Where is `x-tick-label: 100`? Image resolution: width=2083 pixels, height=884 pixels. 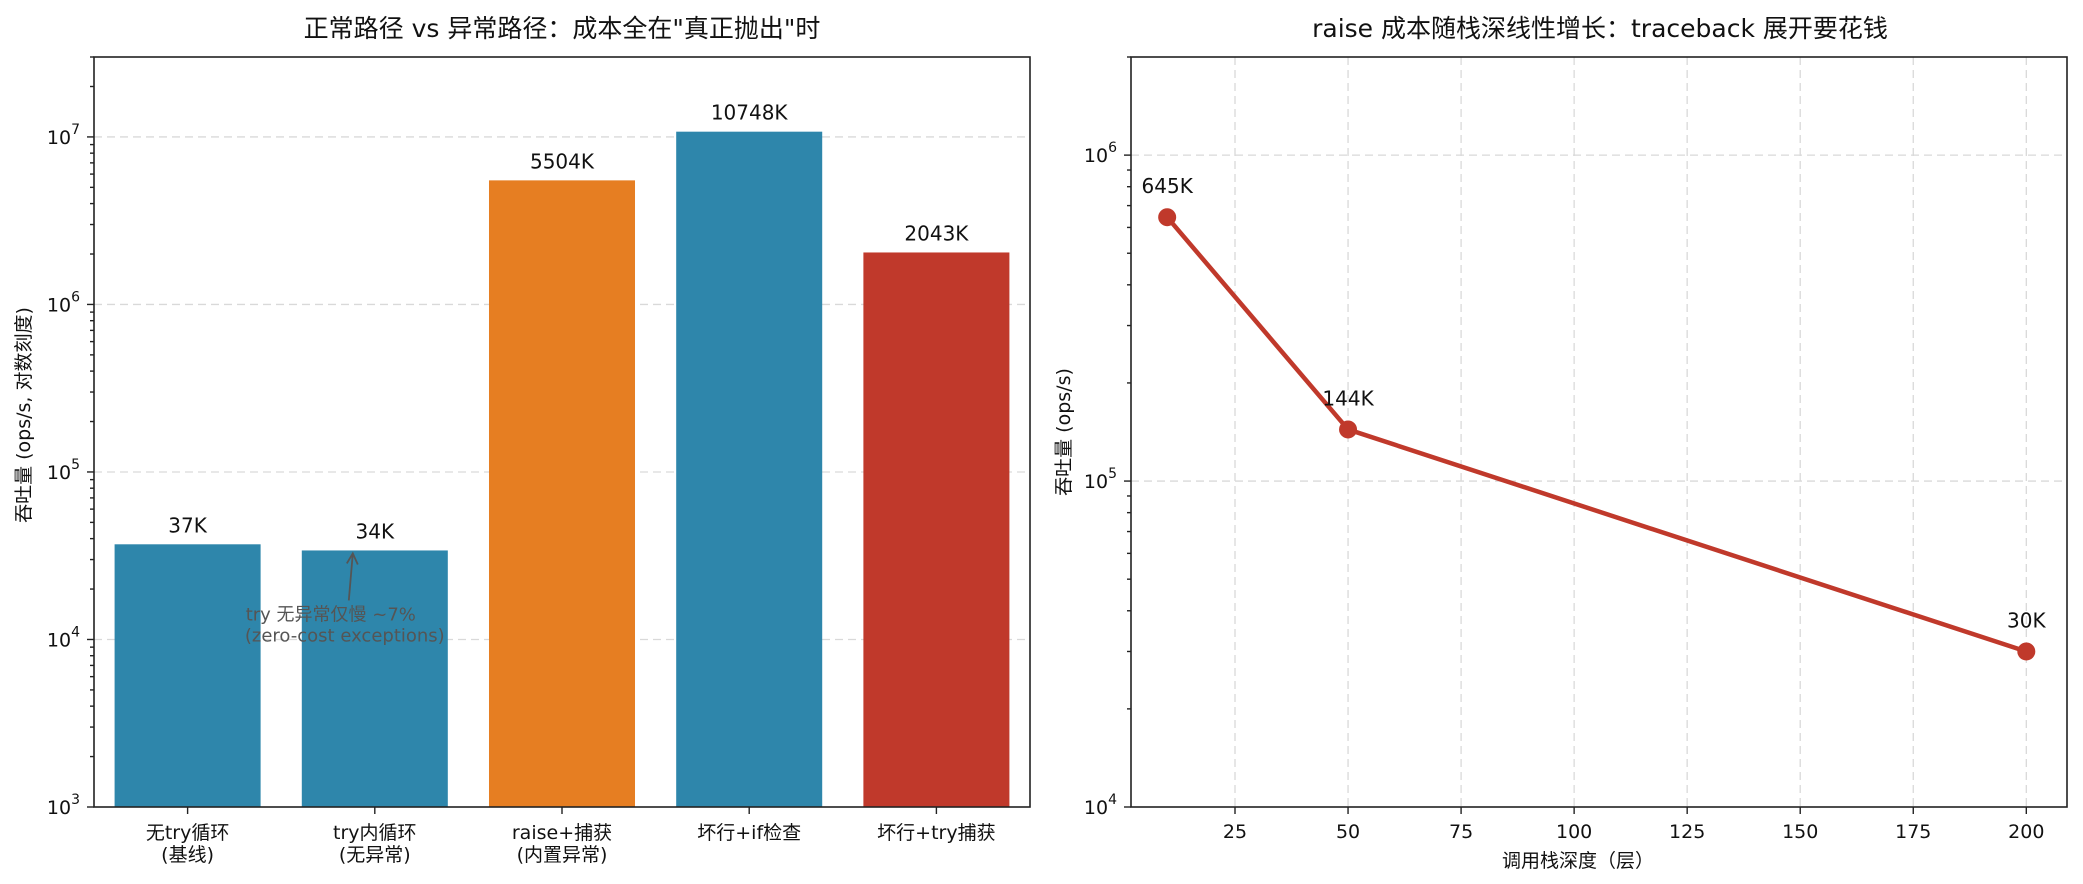 x-tick-label: 100 is located at coordinates (1574, 832).